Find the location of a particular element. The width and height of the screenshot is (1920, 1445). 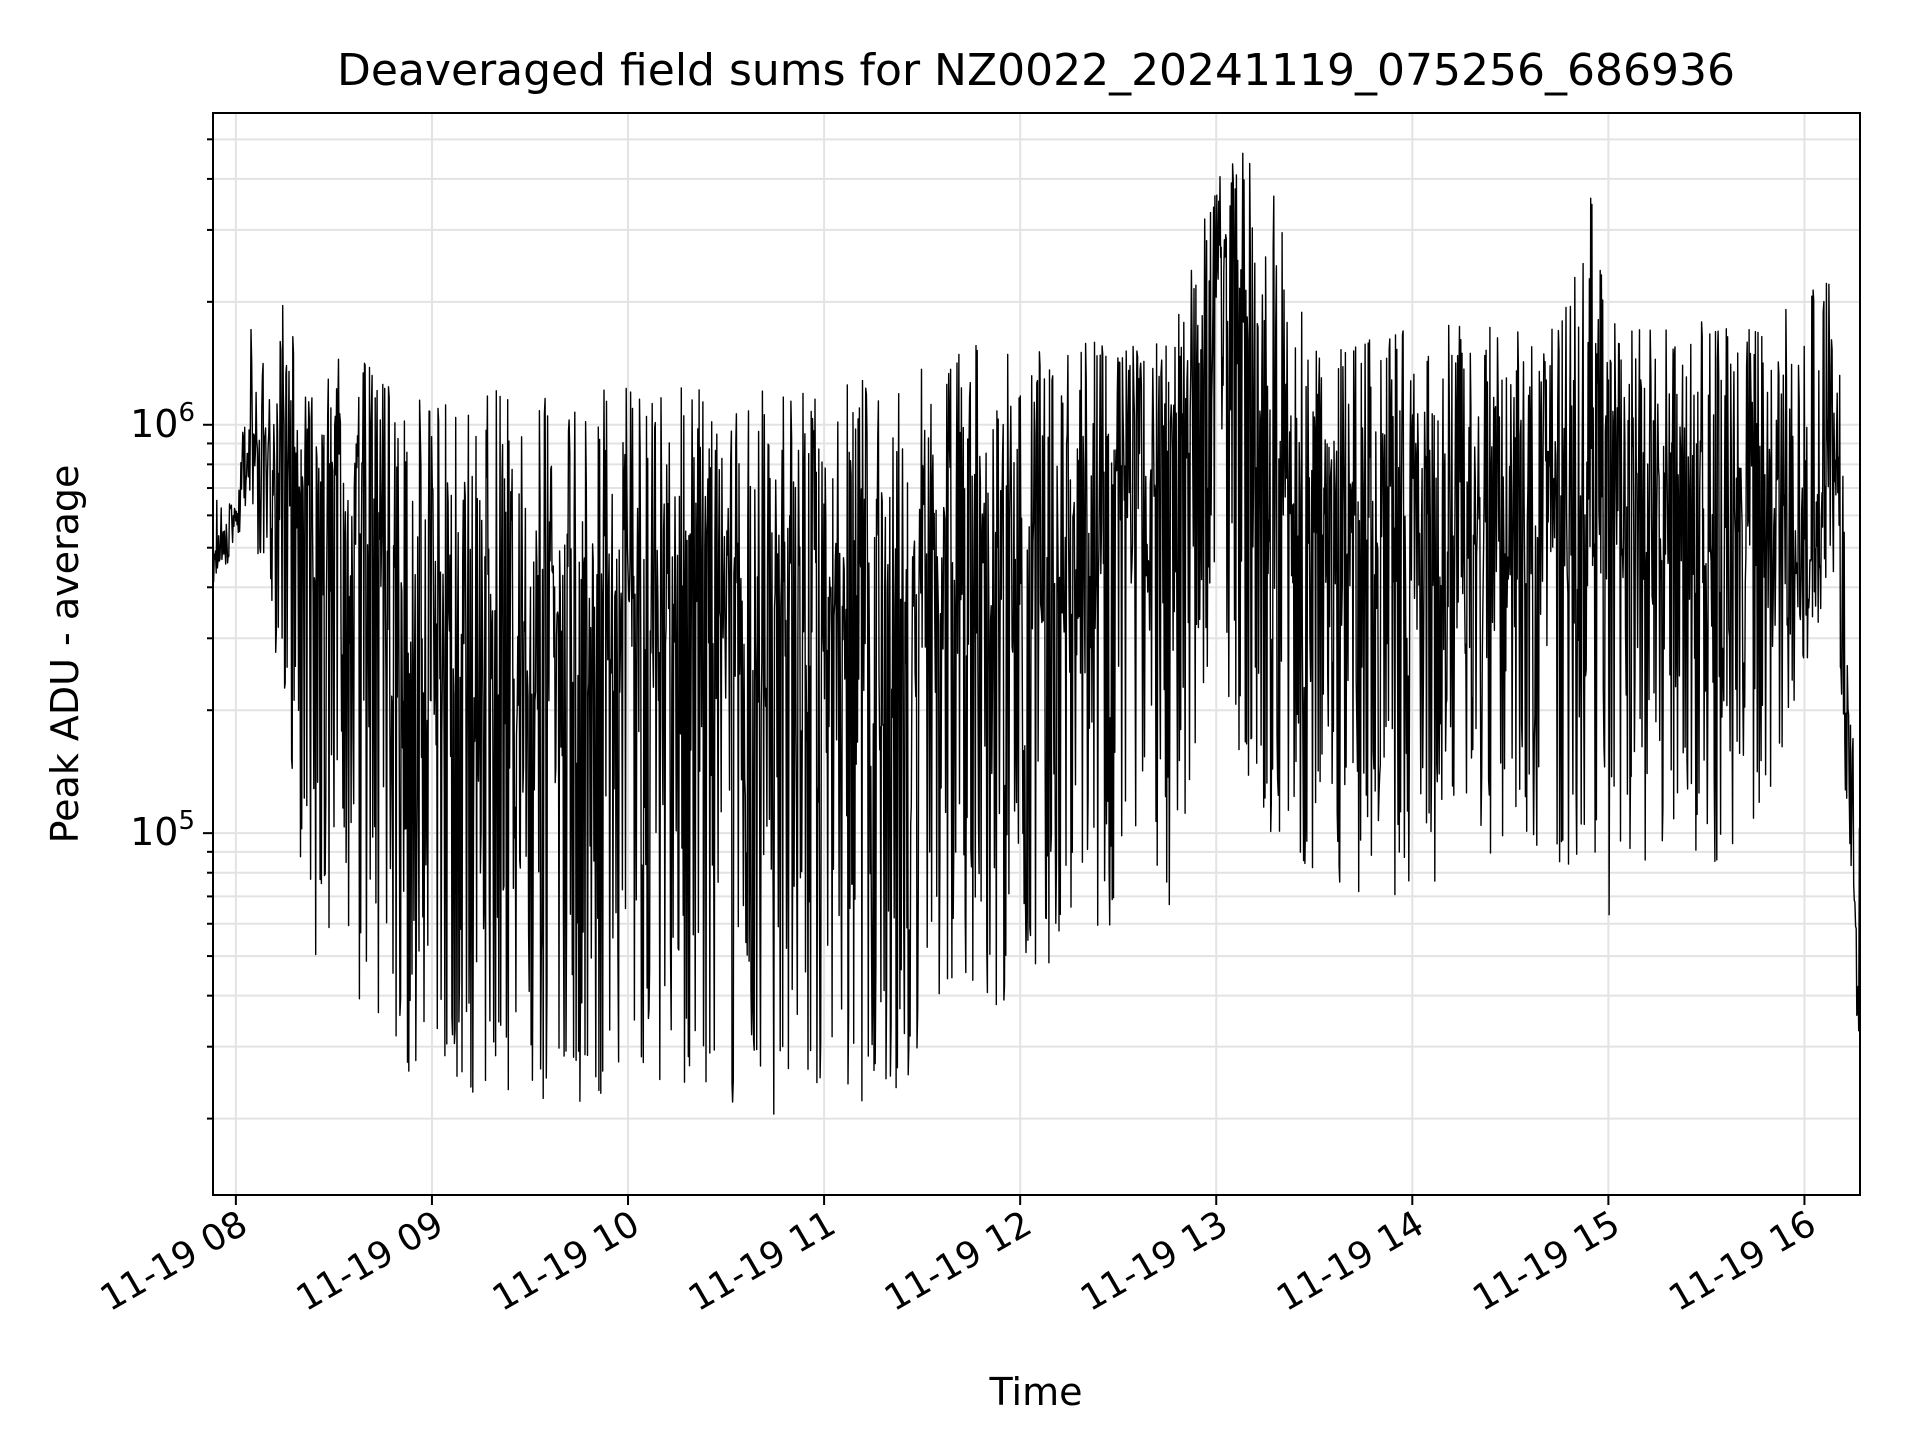

x-axis-label: Time is located at coordinates (1036, 1392).